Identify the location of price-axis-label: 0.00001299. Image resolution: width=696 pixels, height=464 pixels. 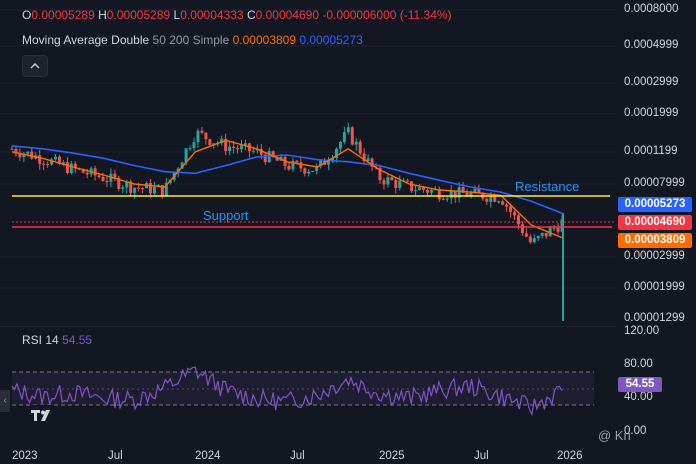
(654, 318).